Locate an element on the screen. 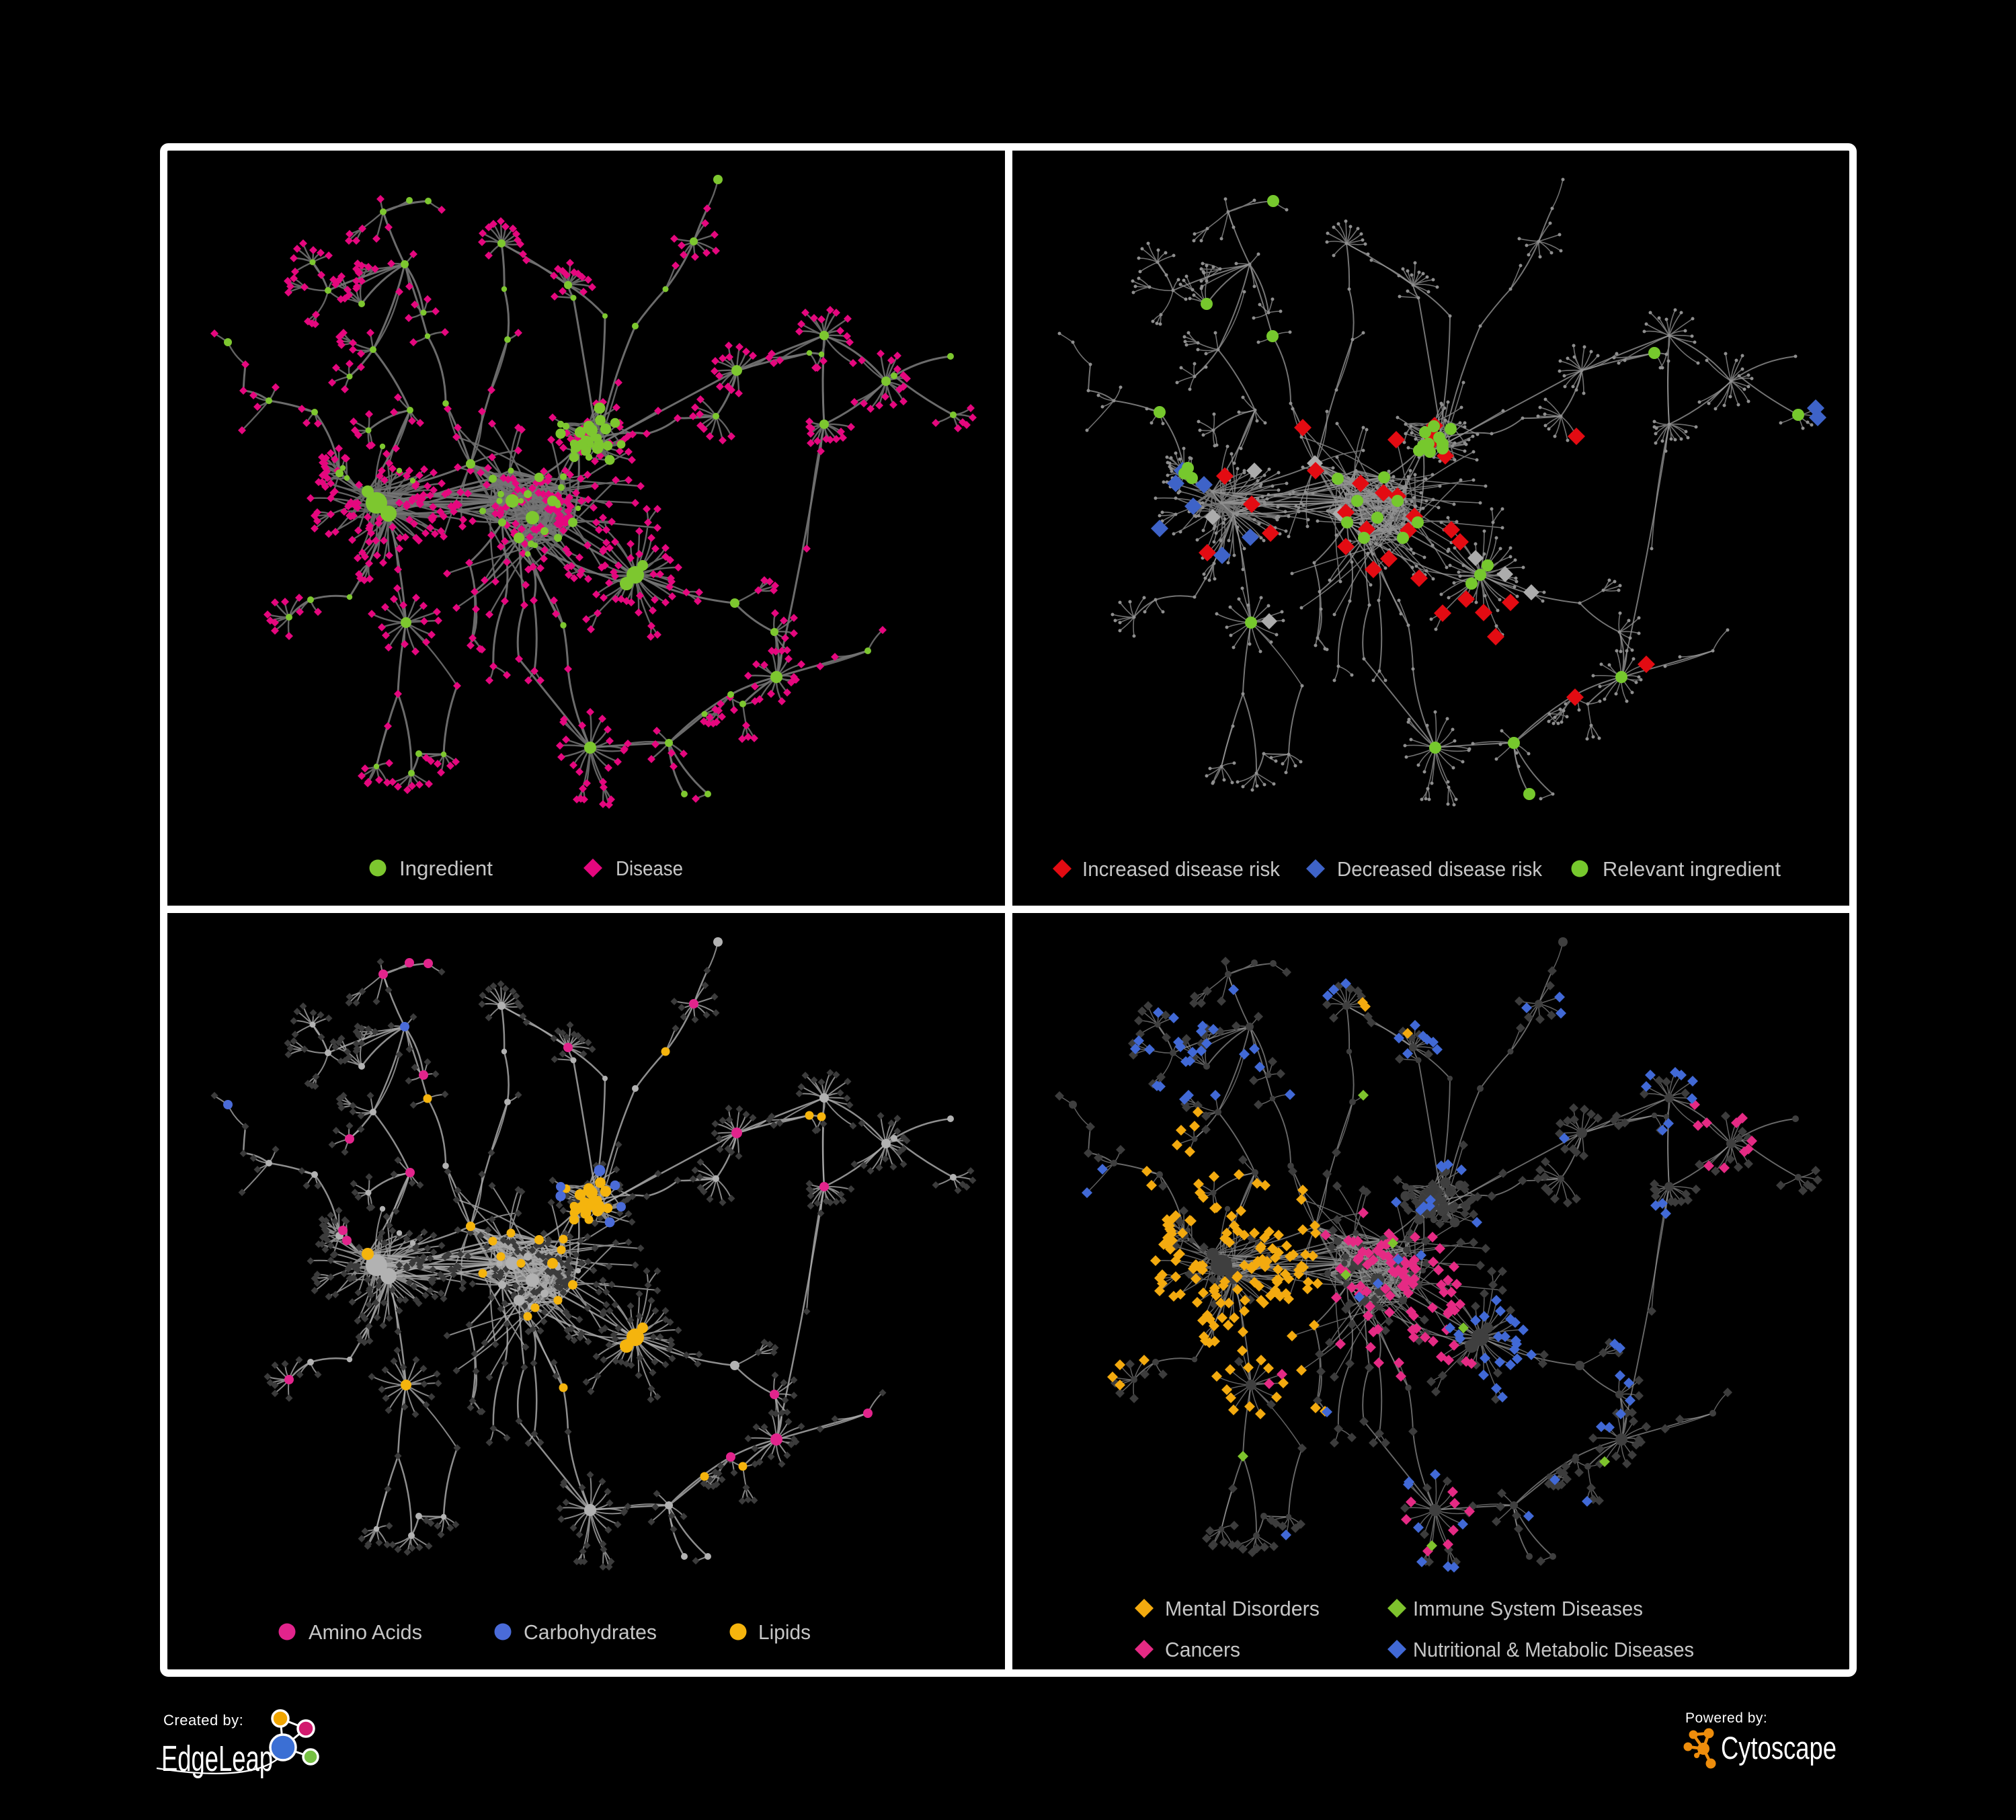 This screenshot has height=1820, width=2016. svg-text: Cancers is located at coordinates (1202, 1649).